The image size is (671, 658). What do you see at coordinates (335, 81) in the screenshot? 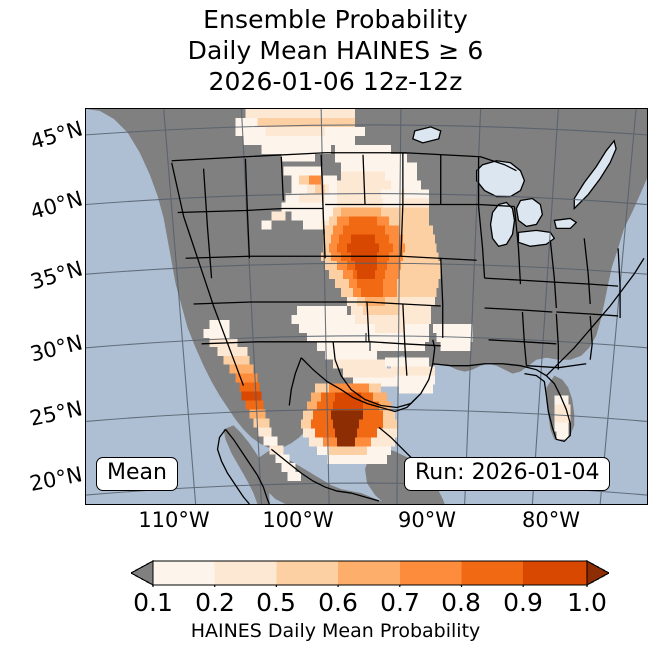
I see `title-line-3: 2026-01-06 12z-12z` at bounding box center [335, 81].